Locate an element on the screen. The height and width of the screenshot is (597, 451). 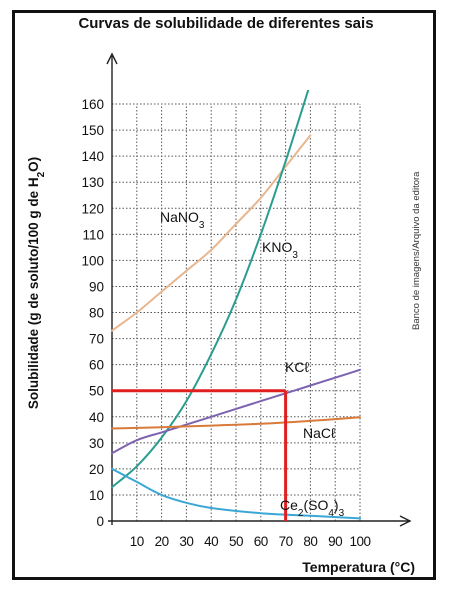
y-tick-label: 160 is located at coordinates (92, 104).